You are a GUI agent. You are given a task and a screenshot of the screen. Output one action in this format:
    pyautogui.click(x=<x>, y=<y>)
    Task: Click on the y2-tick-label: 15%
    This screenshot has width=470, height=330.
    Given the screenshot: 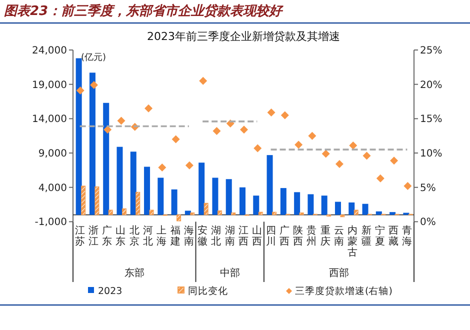 What is the action you would take?
    pyautogui.click(x=431, y=120)
    